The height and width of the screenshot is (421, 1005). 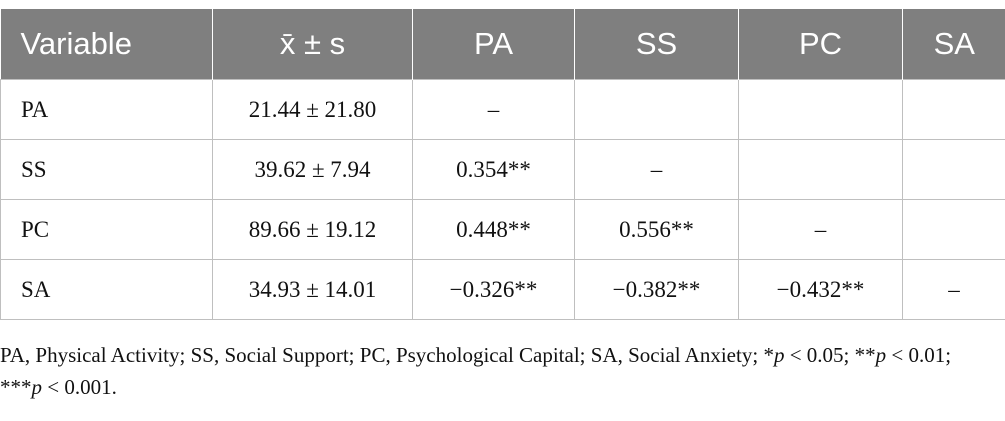 What do you see at coordinates (865, 355) in the screenshot?
I see `footnote-sig2-prefix: **` at bounding box center [865, 355].